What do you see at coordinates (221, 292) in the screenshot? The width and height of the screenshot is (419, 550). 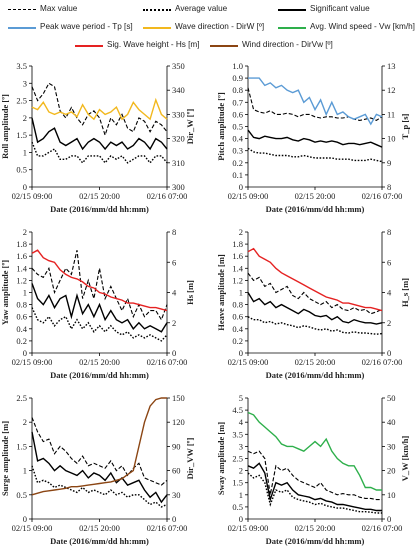 I see `y-axis-label: Heave amplitude [m]` at bounding box center [221, 292].